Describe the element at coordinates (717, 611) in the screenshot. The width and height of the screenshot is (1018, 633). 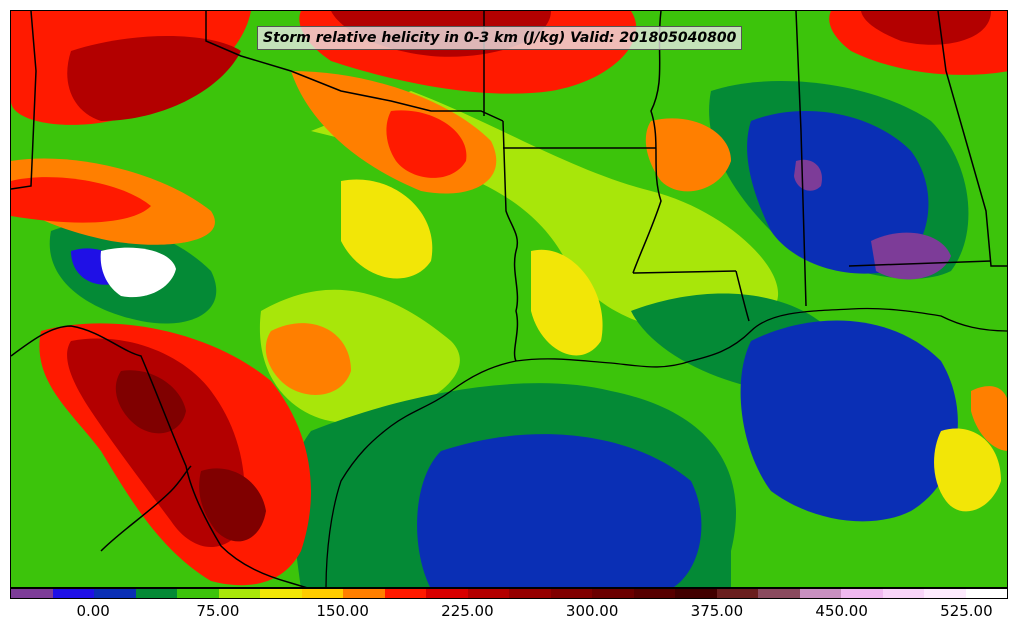
I see `colorbar-tick-label: 375.00` at that location.